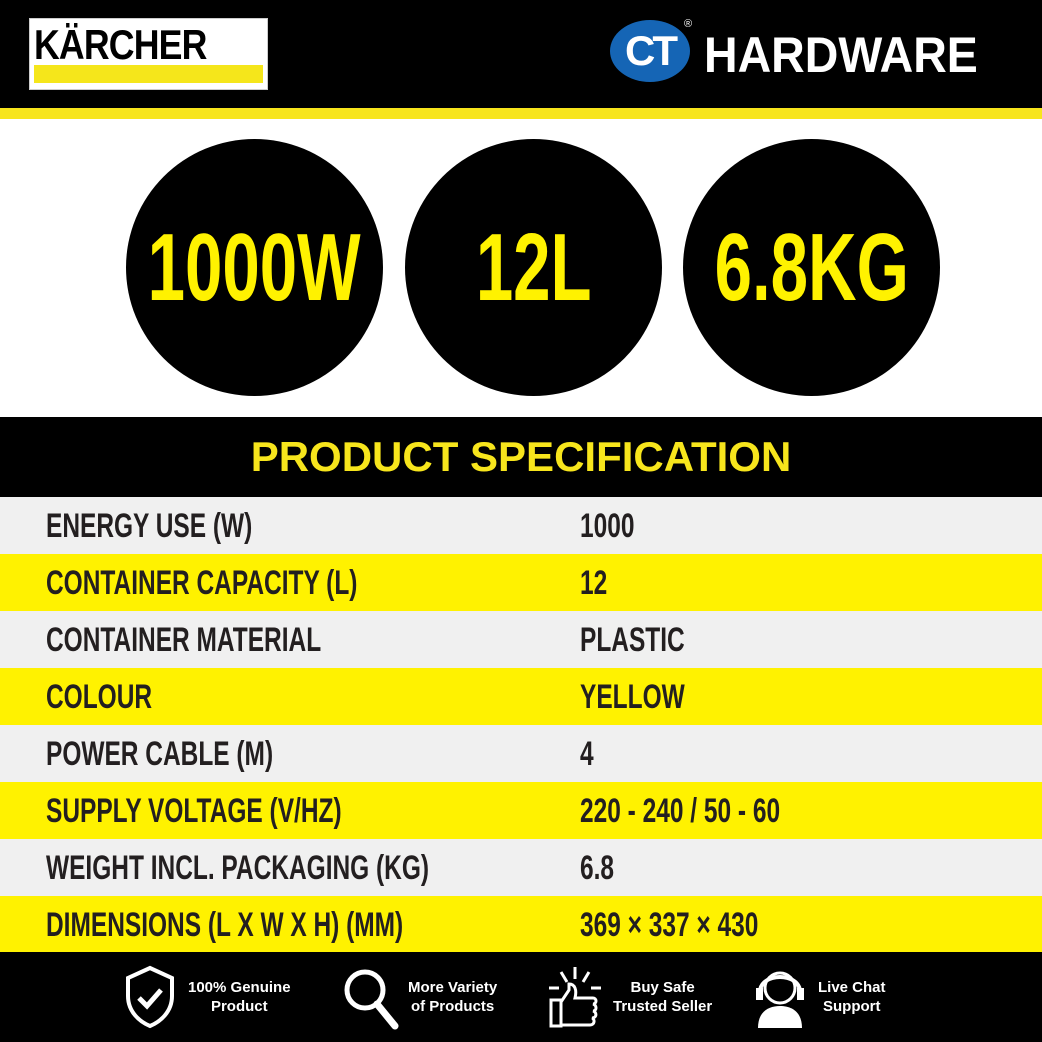 This screenshot has width=1042, height=1042. I want to click on ct-logo-mark: CT, so click(650, 51).